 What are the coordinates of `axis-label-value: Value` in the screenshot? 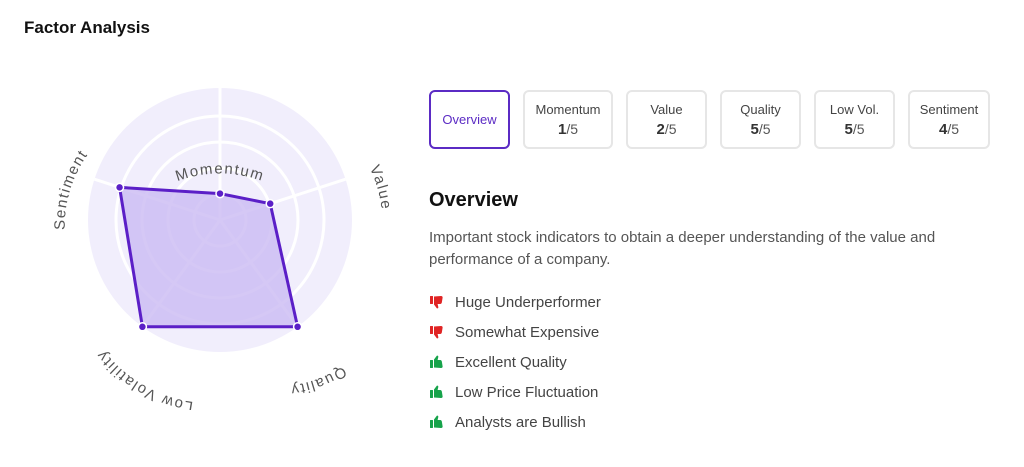 It's located at (379, 186).